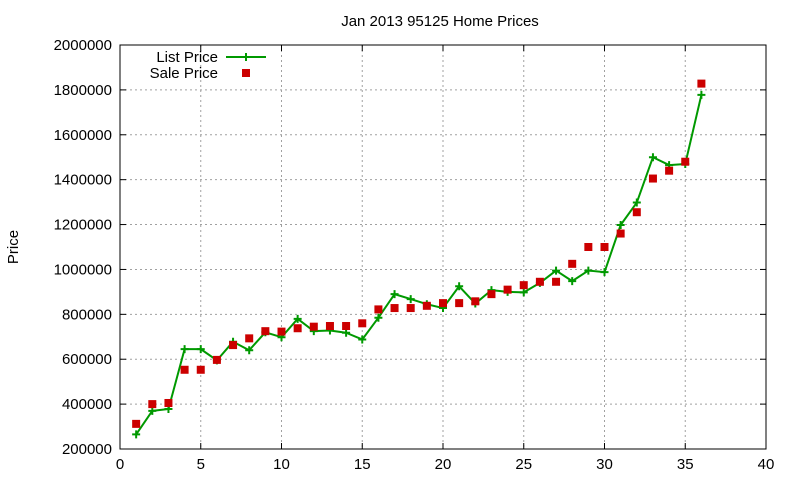 Image resolution: width=800 pixels, height=480 pixels. What do you see at coordinates (120, 464) in the screenshot?
I see `x-tick-label: 0` at bounding box center [120, 464].